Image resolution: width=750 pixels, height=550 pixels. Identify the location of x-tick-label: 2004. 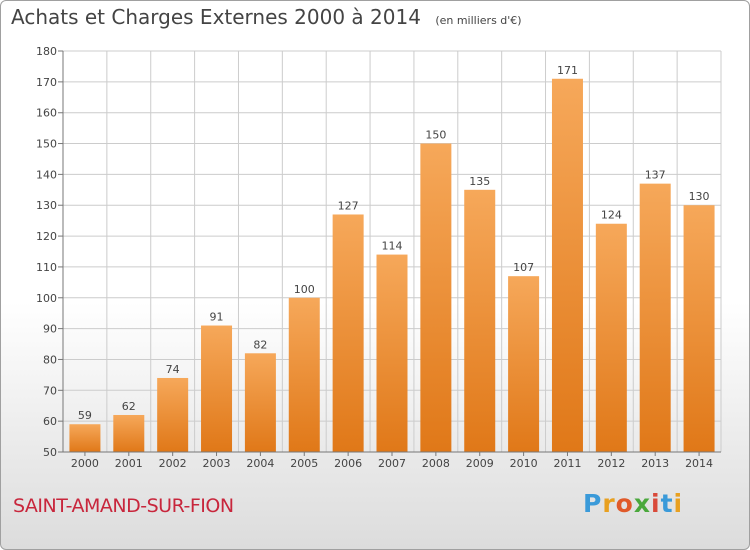
(260, 463).